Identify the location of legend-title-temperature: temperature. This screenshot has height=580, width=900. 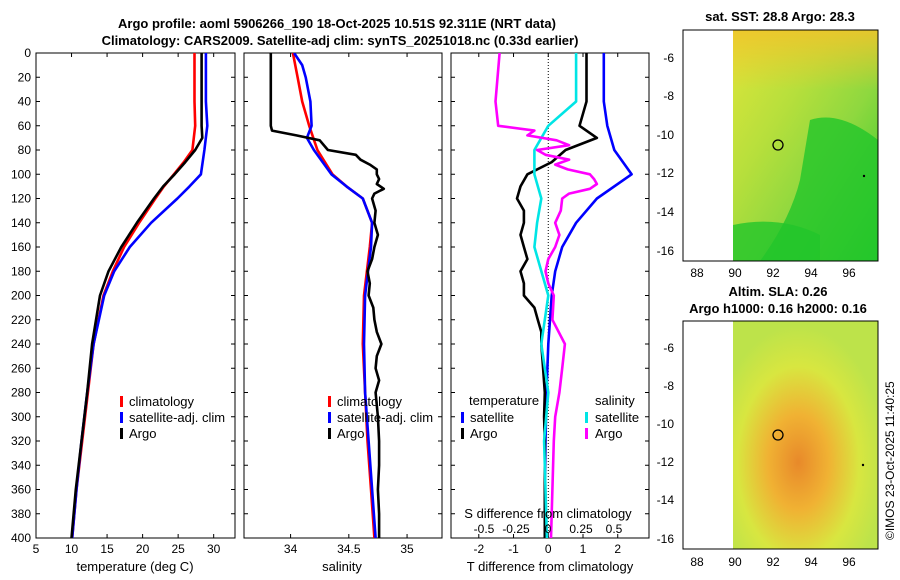
(504, 400).